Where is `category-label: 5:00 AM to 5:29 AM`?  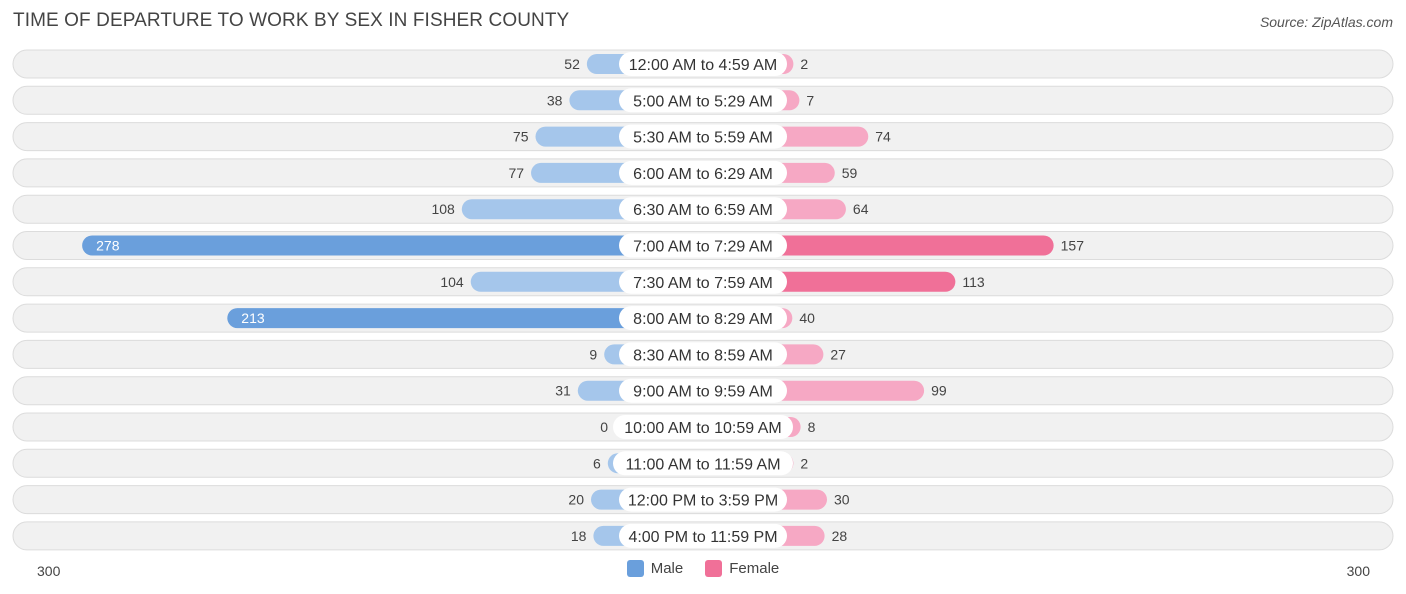 category-label: 5:00 AM to 5:29 AM is located at coordinates (703, 101).